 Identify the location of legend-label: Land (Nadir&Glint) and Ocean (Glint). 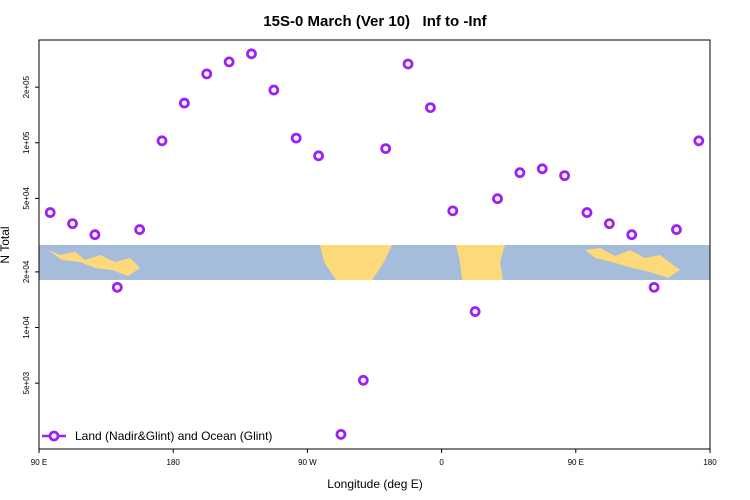
(173, 436).